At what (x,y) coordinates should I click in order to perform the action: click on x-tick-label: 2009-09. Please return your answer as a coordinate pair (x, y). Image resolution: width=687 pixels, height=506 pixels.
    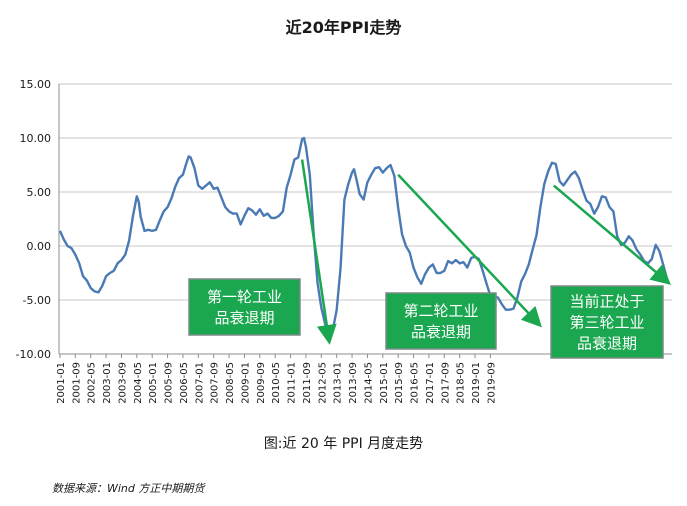
    Looking at the image, I should click on (261, 383).